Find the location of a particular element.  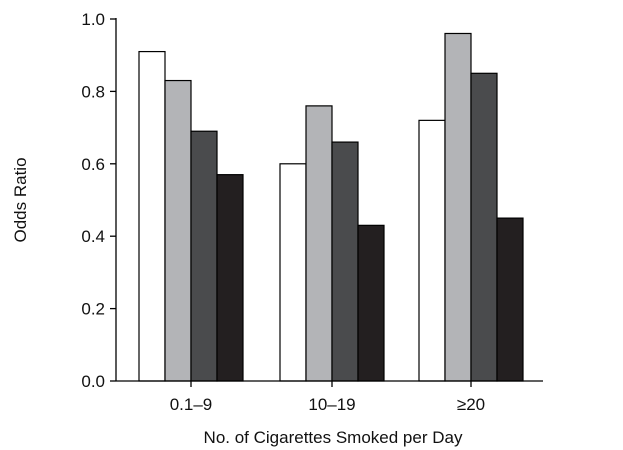

x-tick-label: 10–19 is located at coordinates (331, 404).